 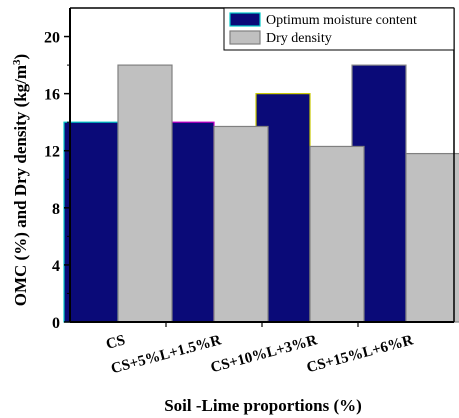 What do you see at coordinates (360, 354) in the screenshot?
I see `x-tick-label-3: CS+15%L+6%R` at bounding box center [360, 354].